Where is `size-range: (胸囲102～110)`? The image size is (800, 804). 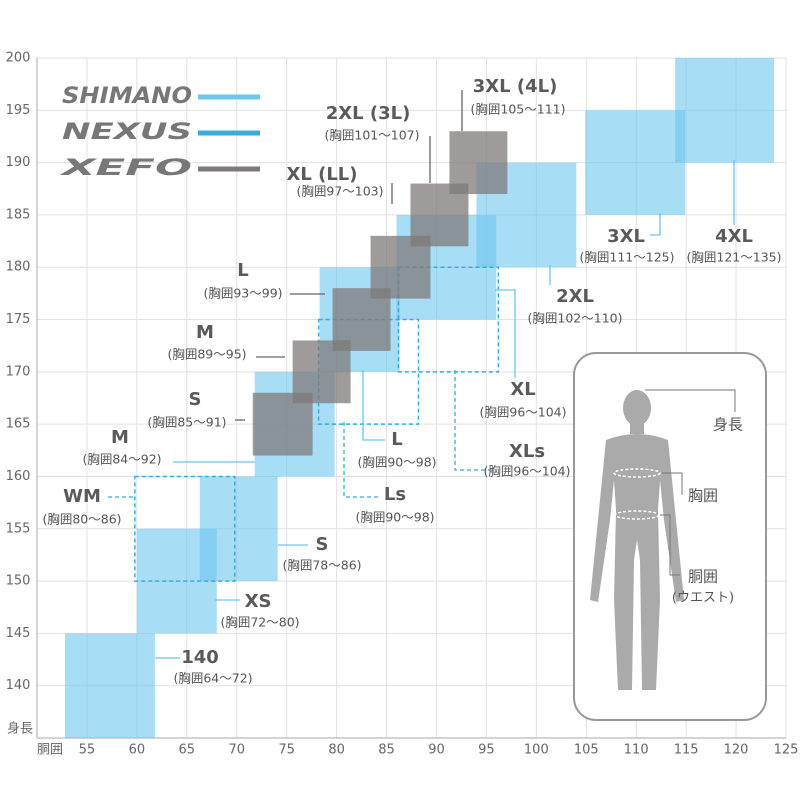
size-range: (胸囲102～110) is located at coordinates (575, 318).